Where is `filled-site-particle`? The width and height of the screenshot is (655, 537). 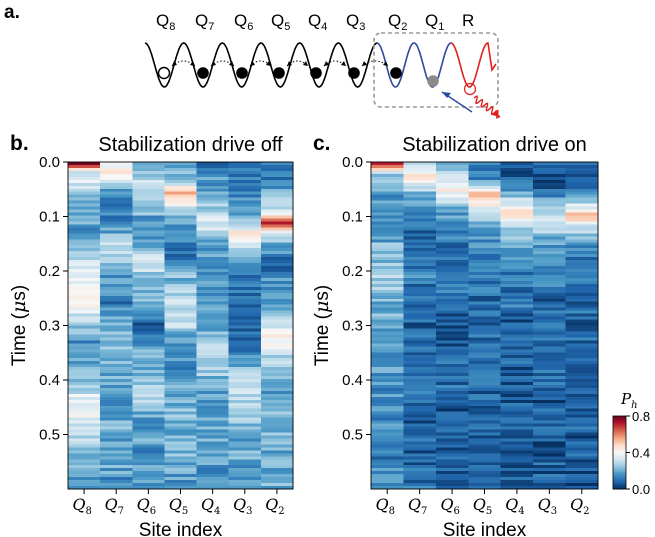
filled-site-particle is located at coordinates (316, 73).